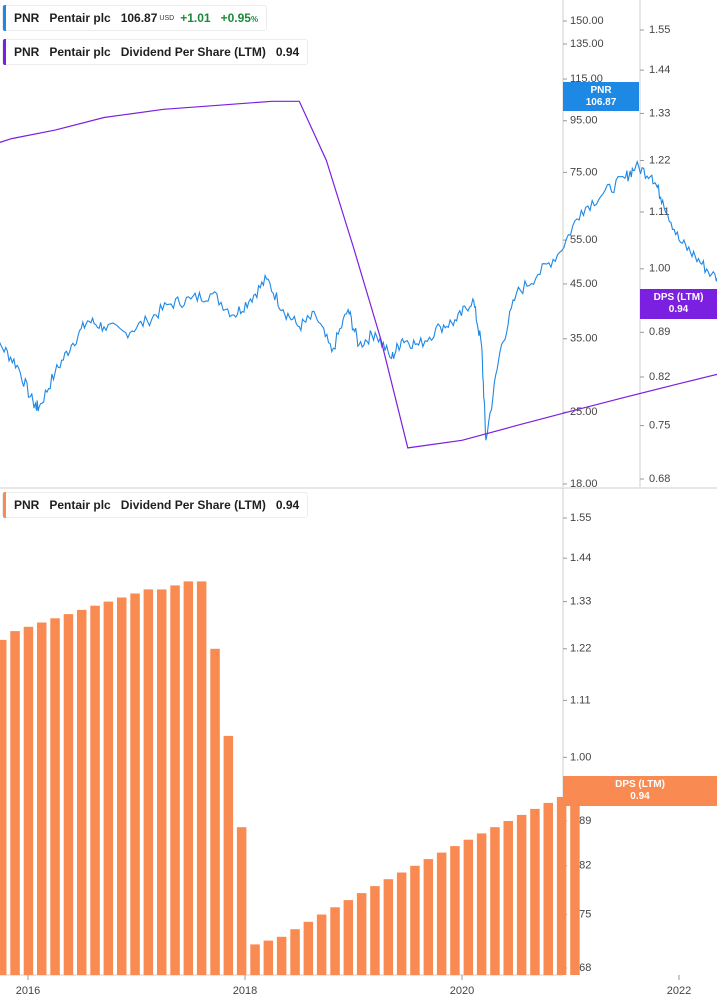 This screenshot has width=717, height=1005. I want to click on legend-price-currency: USD, so click(167, 18).